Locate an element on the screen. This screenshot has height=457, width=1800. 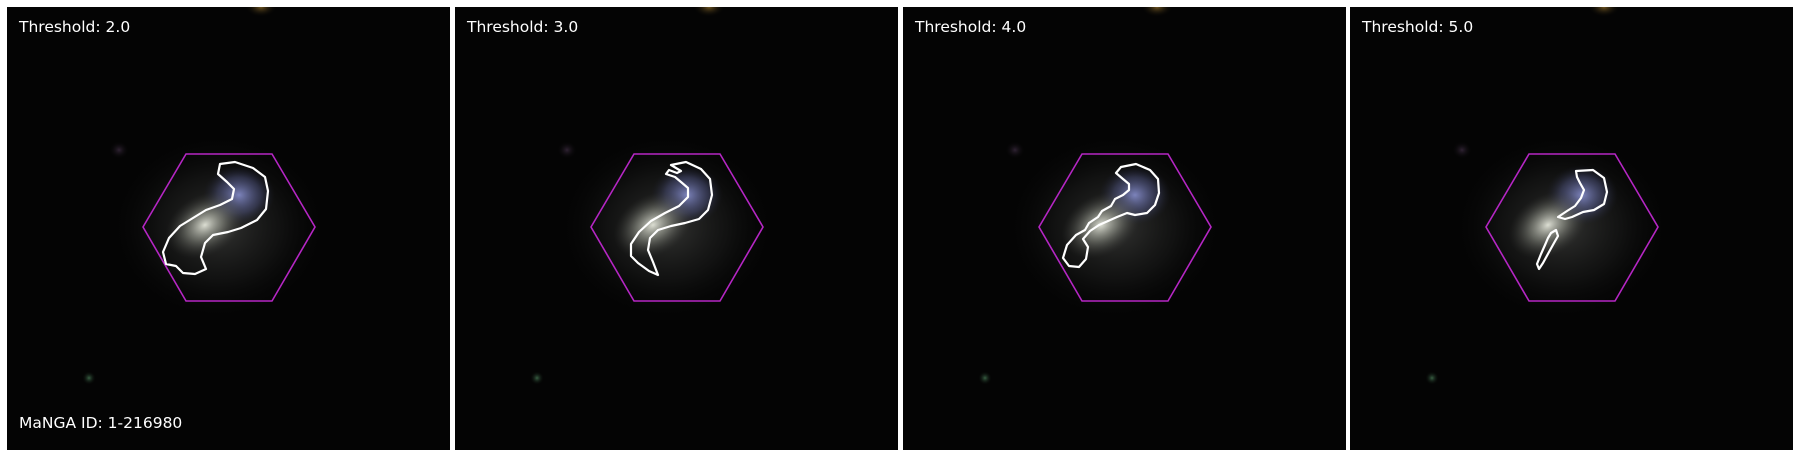
manga-id-label: MaNGA ID: 1-216980 is located at coordinates (101, 423).